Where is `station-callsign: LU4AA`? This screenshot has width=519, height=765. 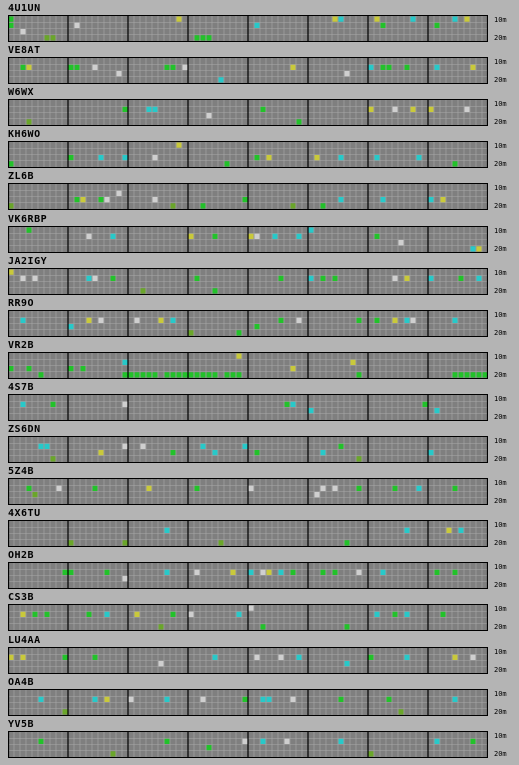 station-callsign: LU4AA is located at coordinates (24, 640).